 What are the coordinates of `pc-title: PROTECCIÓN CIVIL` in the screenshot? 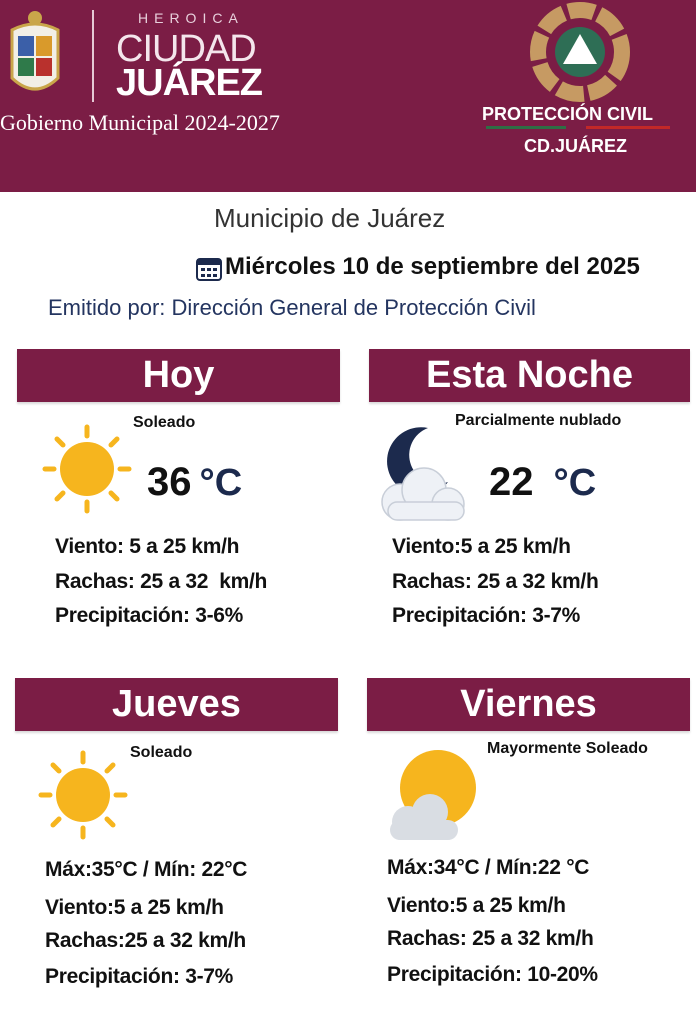 It's located at (568, 114).